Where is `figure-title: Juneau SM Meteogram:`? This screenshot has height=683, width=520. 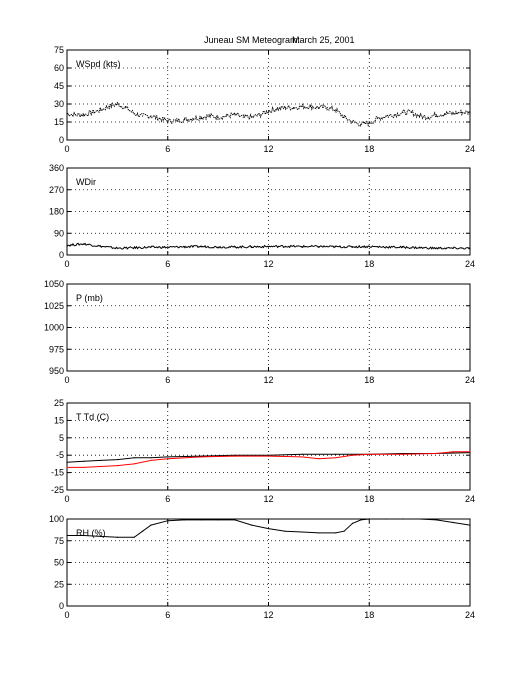 figure-title: Juneau SM Meteogram: is located at coordinates (252, 40).